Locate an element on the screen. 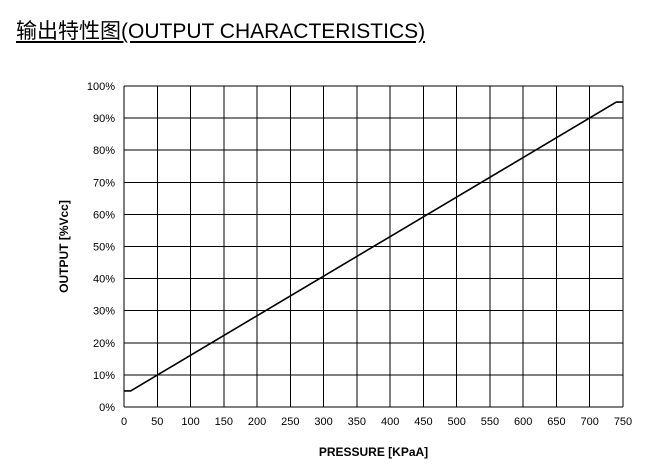  y-tick-label: 50% is located at coordinates (104, 248).